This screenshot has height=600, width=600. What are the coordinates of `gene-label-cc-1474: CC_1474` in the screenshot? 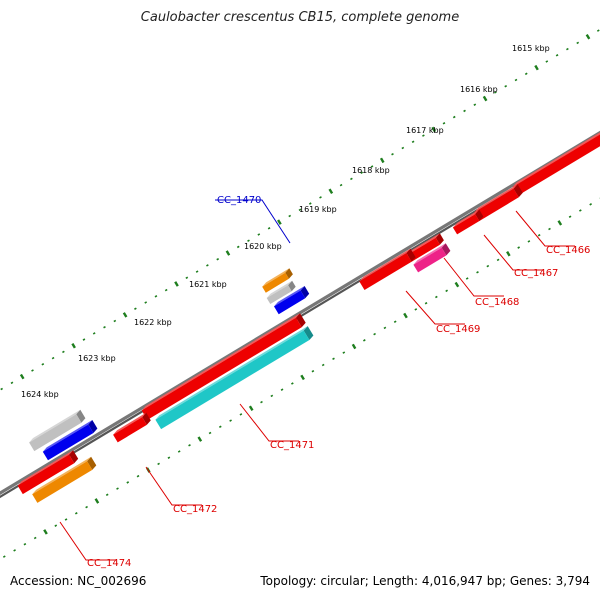 It's located at (109, 563).